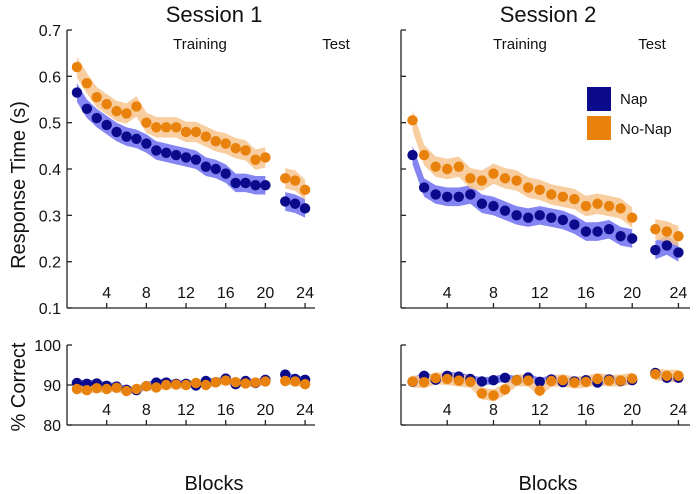 The width and height of the screenshot is (696, 494). Describe the element at coordinates (52, 426) in the screenshot. I see `y-tick-label: 80` at that location.